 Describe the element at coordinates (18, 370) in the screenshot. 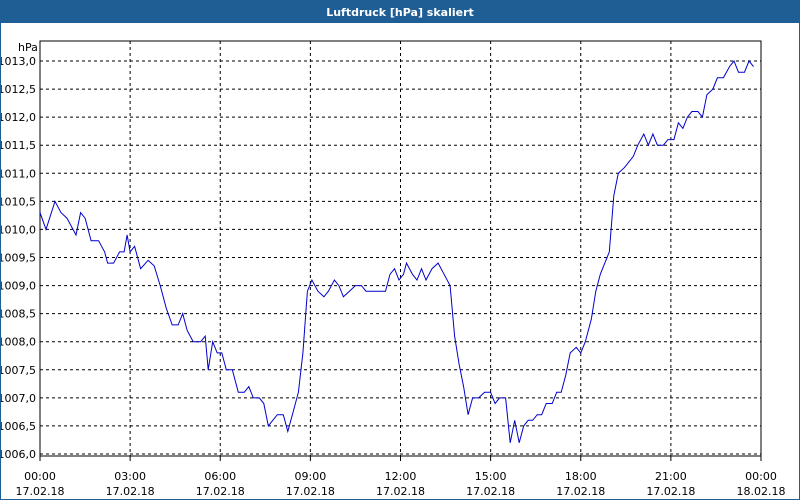

I see `y-tick-label: 1007,5` at that location.